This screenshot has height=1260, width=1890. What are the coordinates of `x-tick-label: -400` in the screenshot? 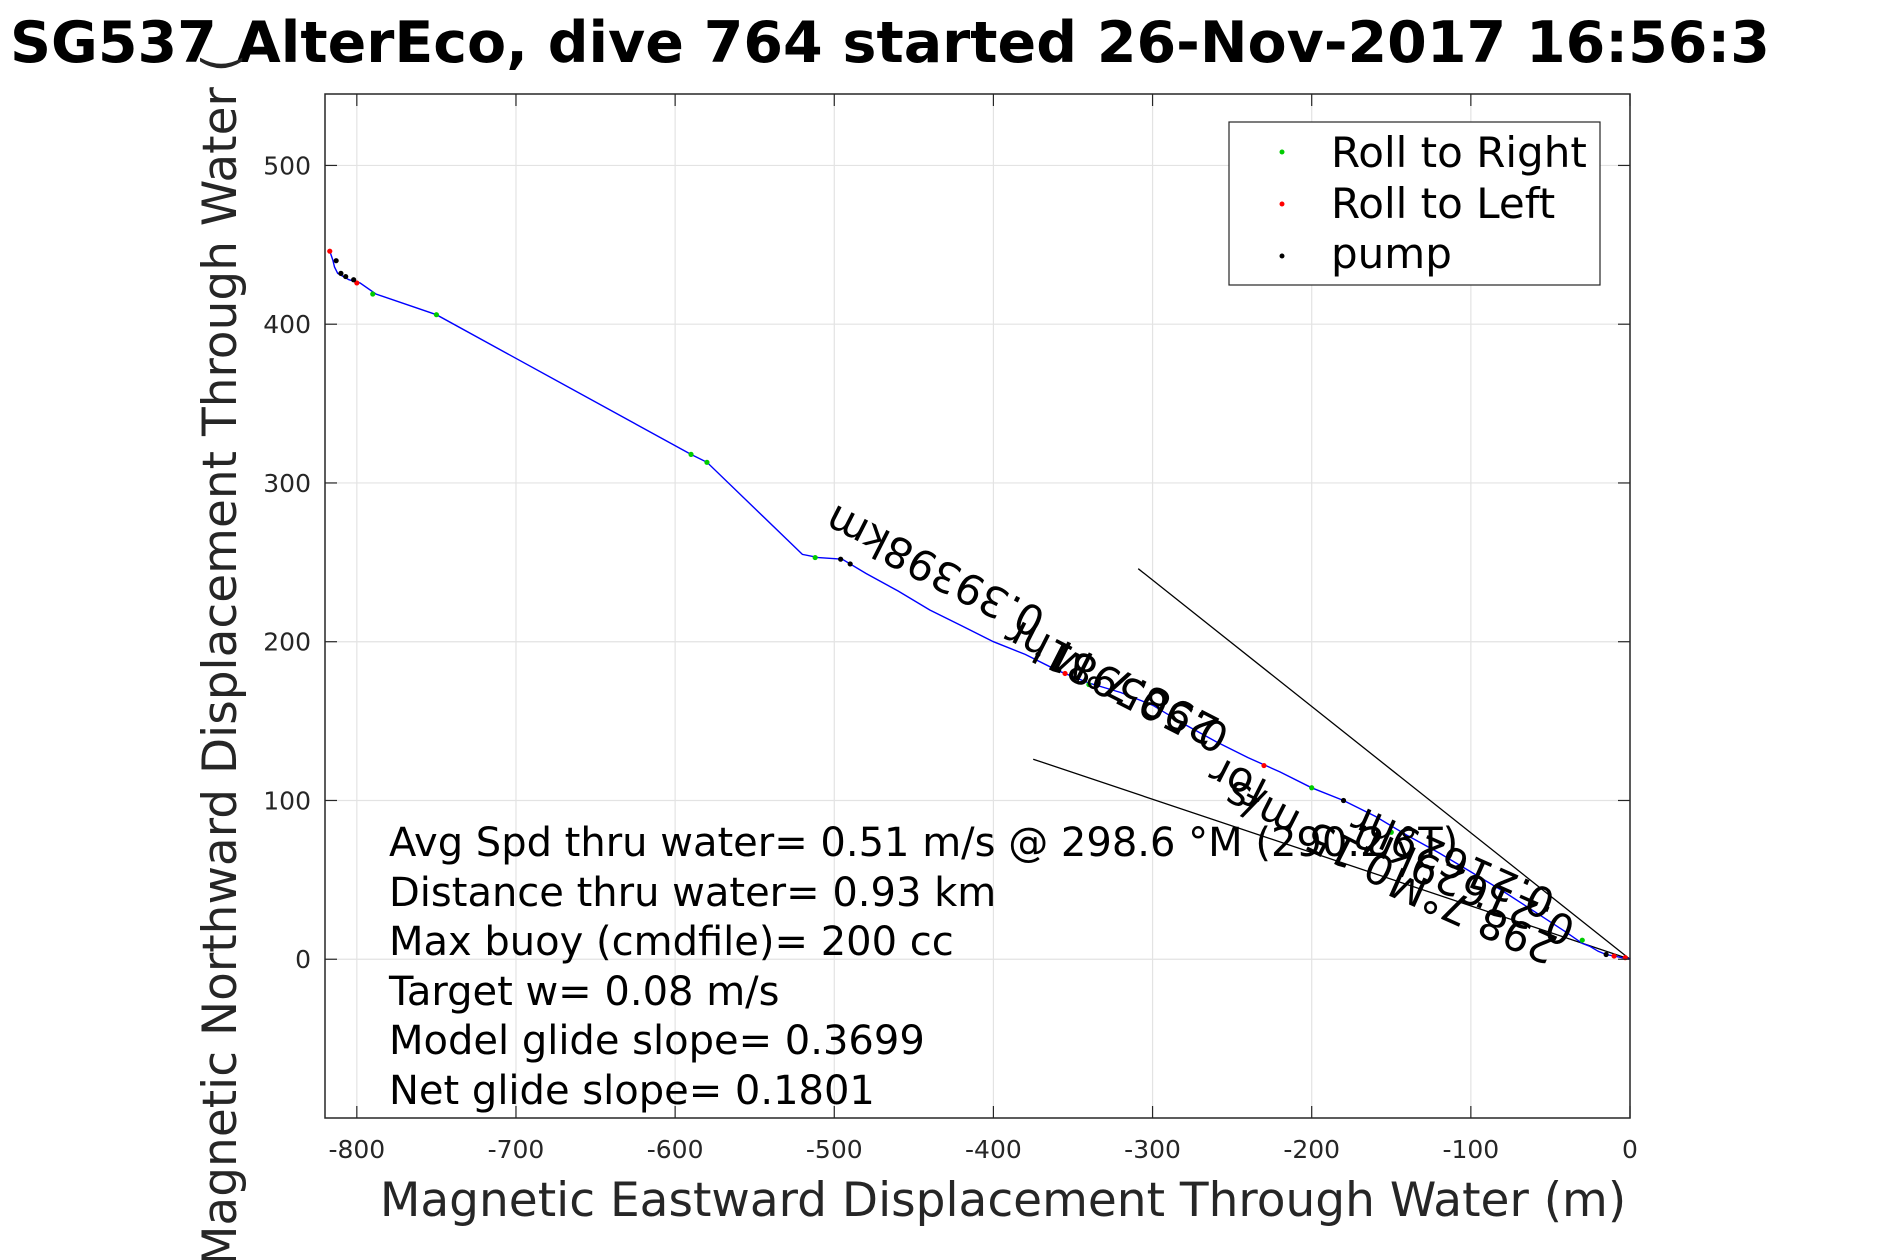 It's located at (993, 1149).